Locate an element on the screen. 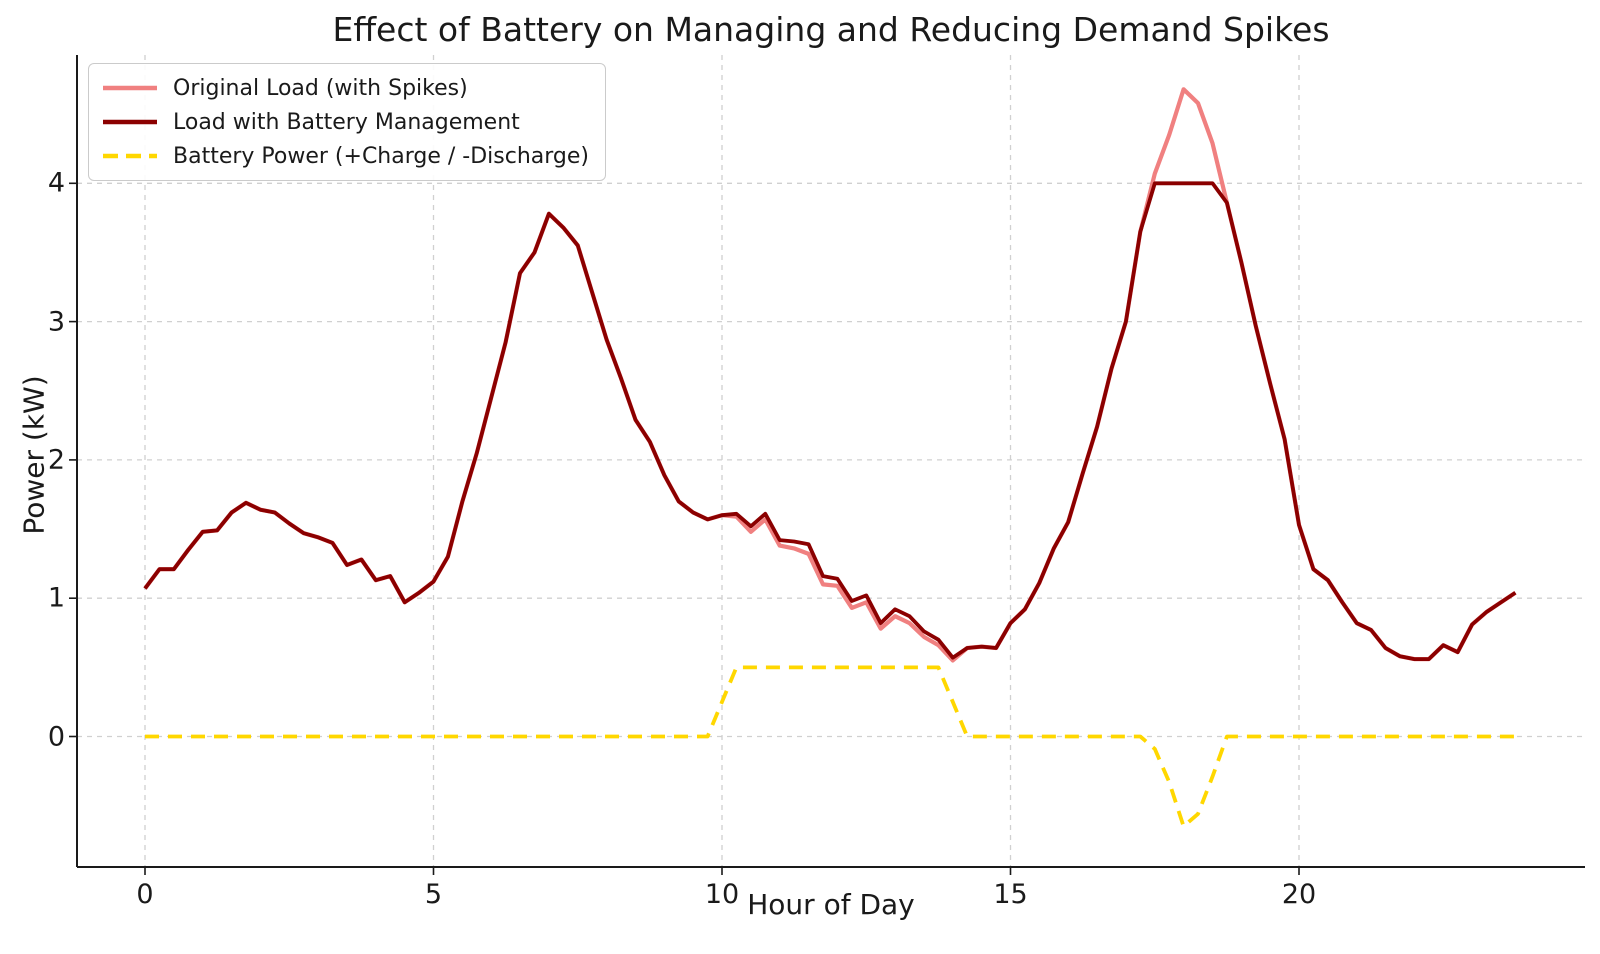  legend-row: Load with Battery Management is located at coordinates (345, 122).